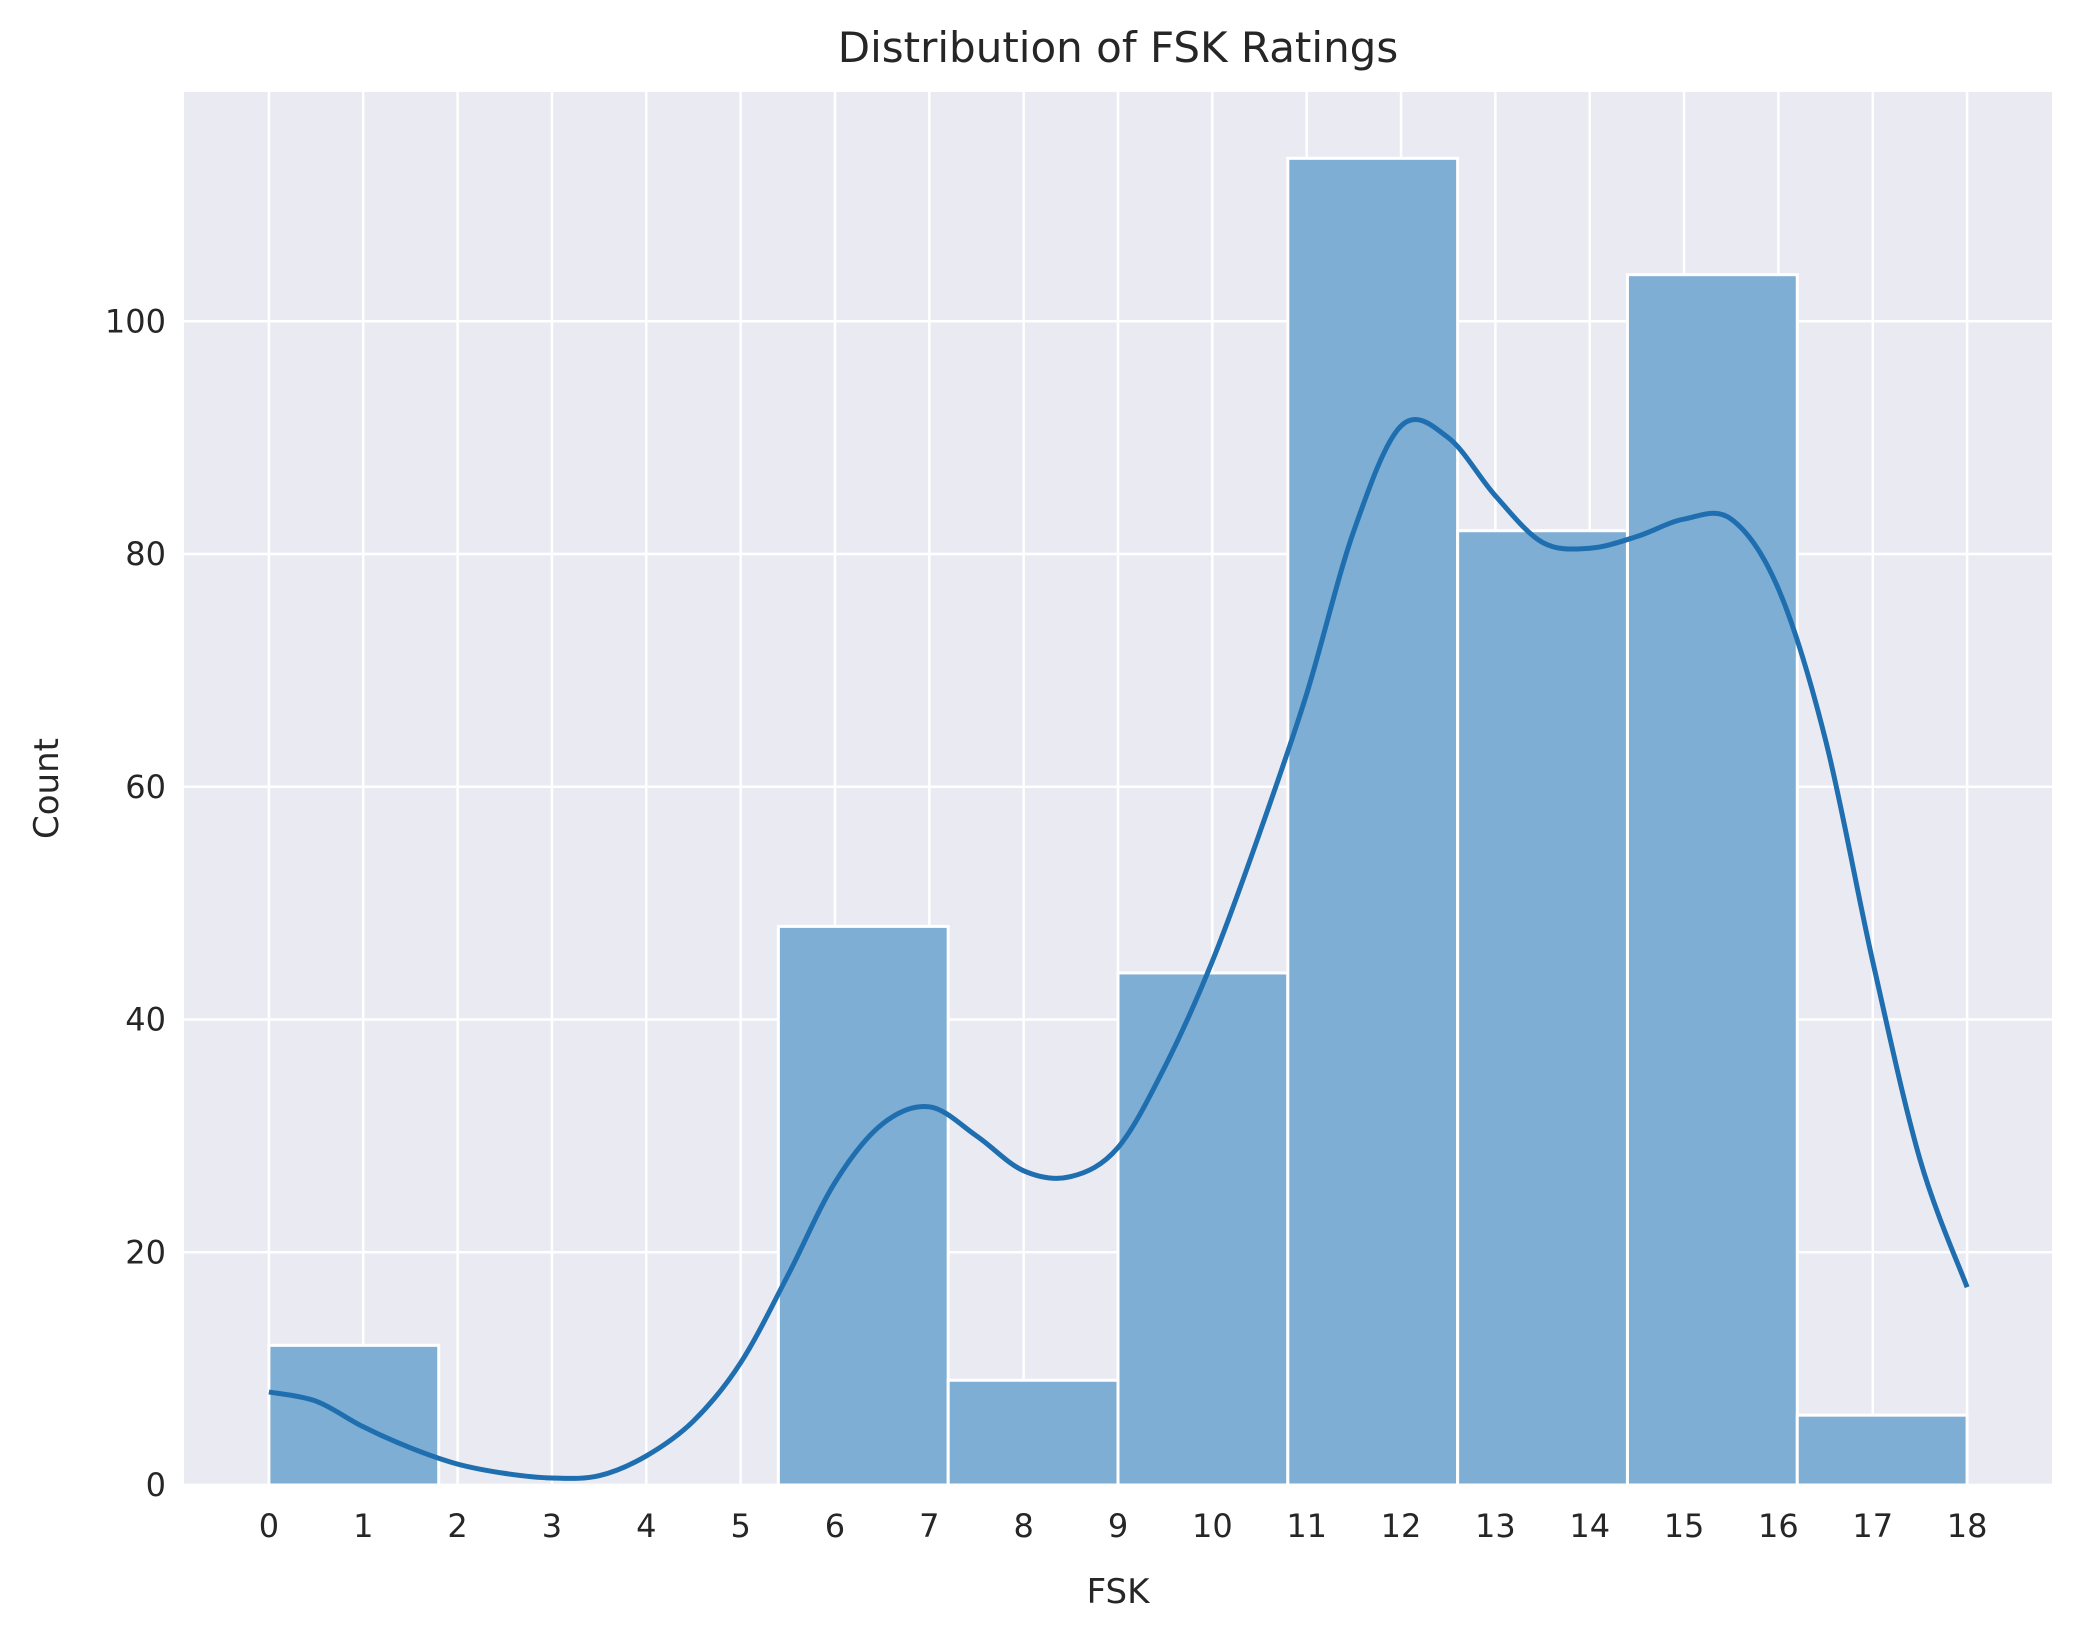 Image resolution: width=2073 pixels, height=1629 pixels. I want to click on x-tick-label: 4, so click(646, 1526).